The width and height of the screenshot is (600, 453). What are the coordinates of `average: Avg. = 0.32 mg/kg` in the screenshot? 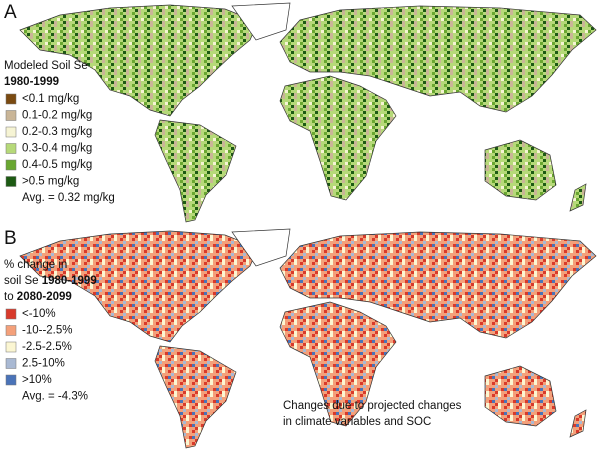 It's located at (68, 198).